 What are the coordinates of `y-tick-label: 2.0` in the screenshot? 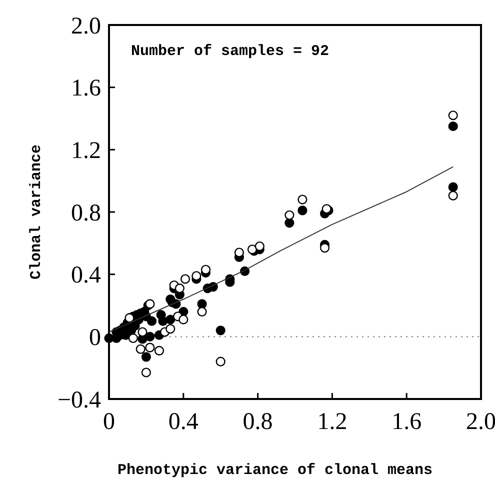 It's located at (86, 26).